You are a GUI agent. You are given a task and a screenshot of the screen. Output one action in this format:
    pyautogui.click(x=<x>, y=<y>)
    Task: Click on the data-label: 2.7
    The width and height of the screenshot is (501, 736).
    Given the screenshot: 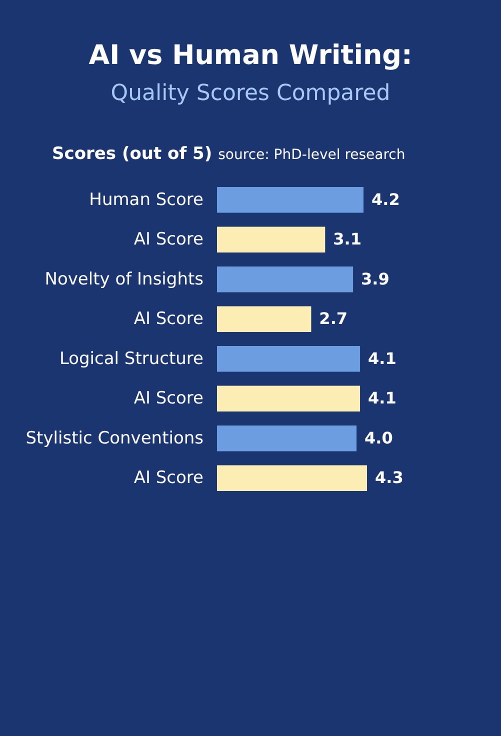 What is the action you would take?
    pyautogui.click(x=333, y=318)
    